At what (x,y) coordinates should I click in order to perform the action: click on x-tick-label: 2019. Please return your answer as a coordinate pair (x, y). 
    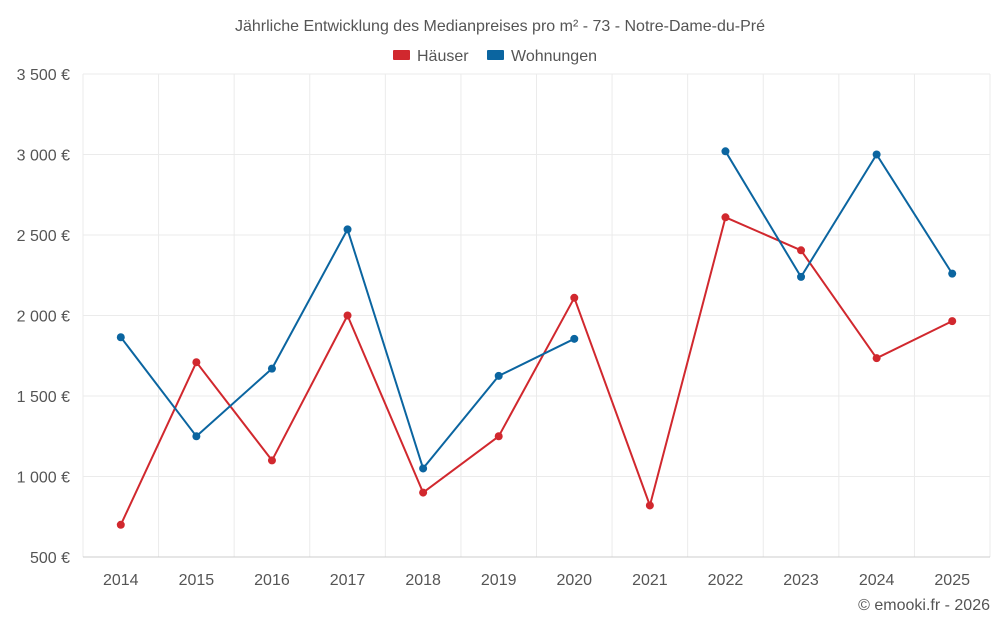
    Looking at the image, I should click on (499, 580).